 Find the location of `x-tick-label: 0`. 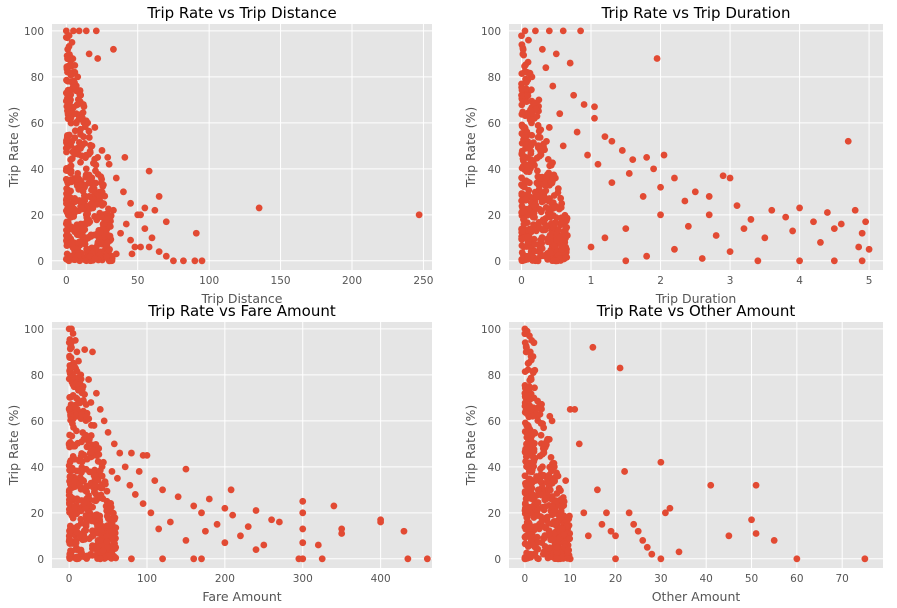

x-tick-label: 0 is located at coordinates (69, 579).